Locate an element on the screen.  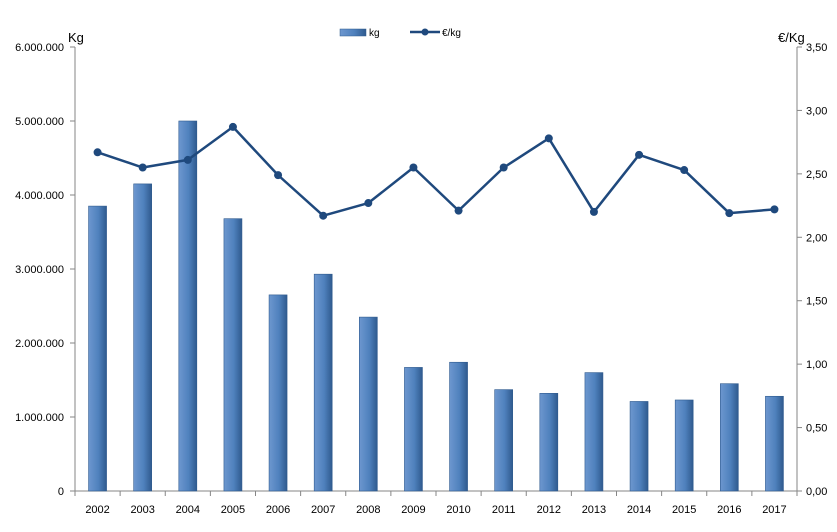
bar-2004 is located at coordinates (188, 306).